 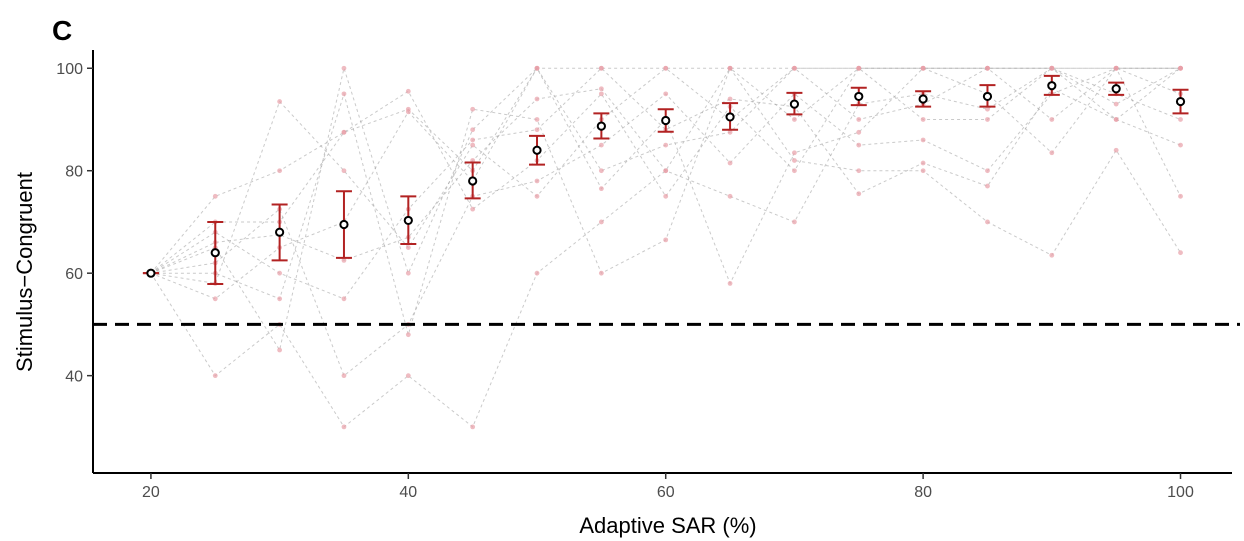 What do you see at coordinates (666, 492) in the screenshot?
I see `x-tick-label: 60` at bounding box center [666, 492].